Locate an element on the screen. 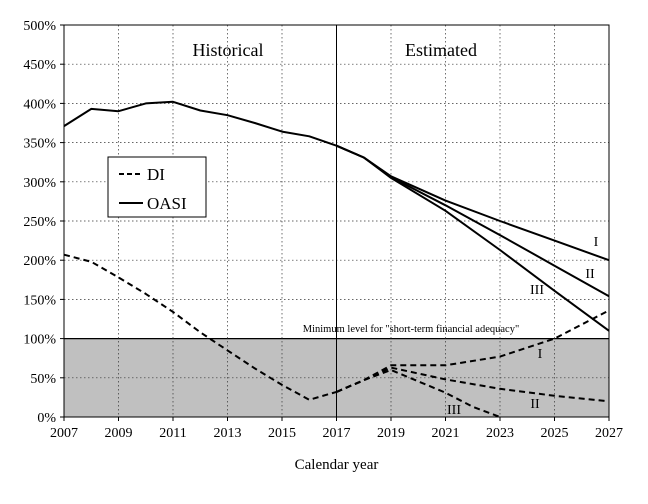 The height and width of the screenshot is (504, 648). di-iii-line is located at coordinates (418, 393).